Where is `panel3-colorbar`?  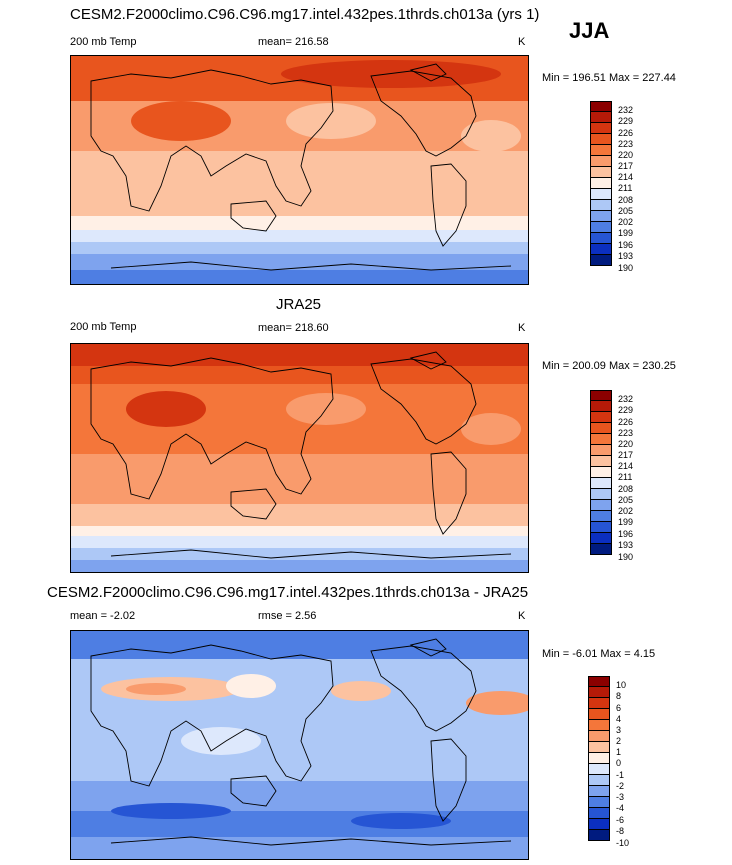
panel3-colorbar is located at coordinates (599, 758).